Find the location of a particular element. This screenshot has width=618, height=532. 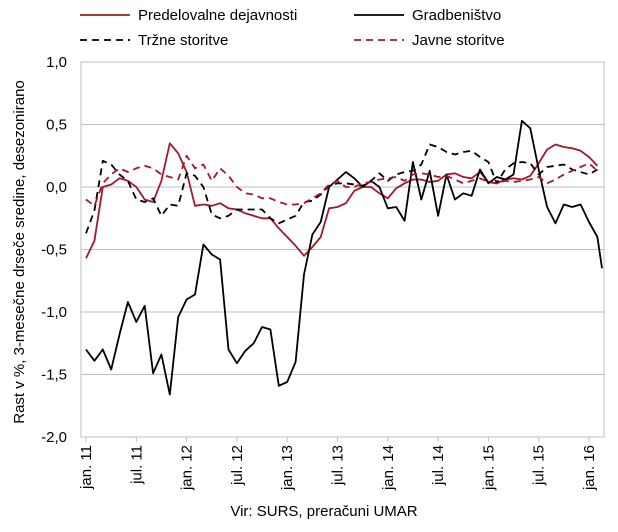

x-tick-label: jul. 14 is located at coordinates (438, 465).